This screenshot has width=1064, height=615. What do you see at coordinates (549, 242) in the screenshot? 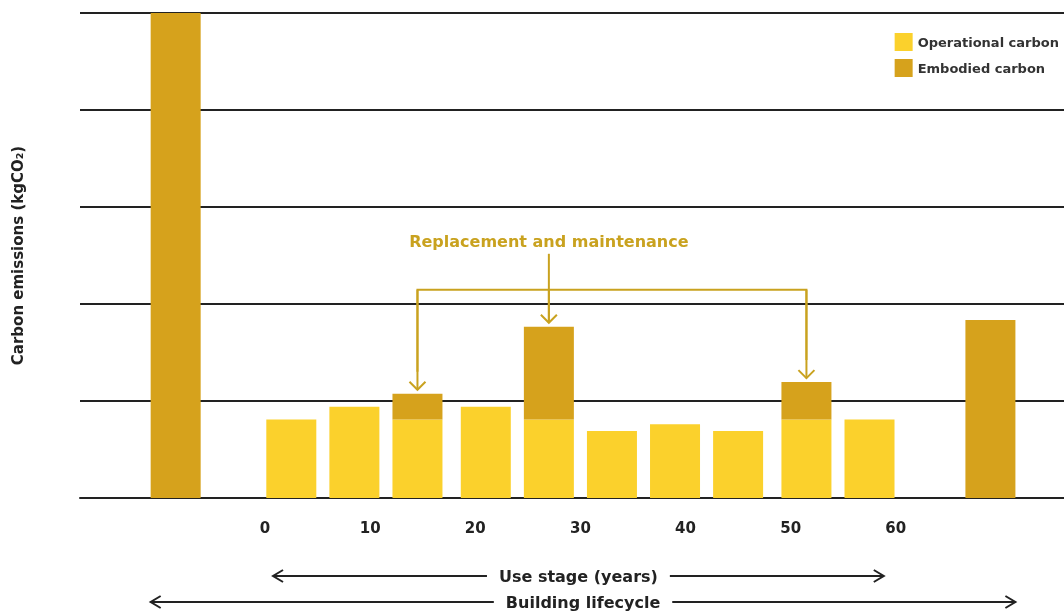
I see `annotation: Replacement and maintenance` at bounding box center [549, 242].